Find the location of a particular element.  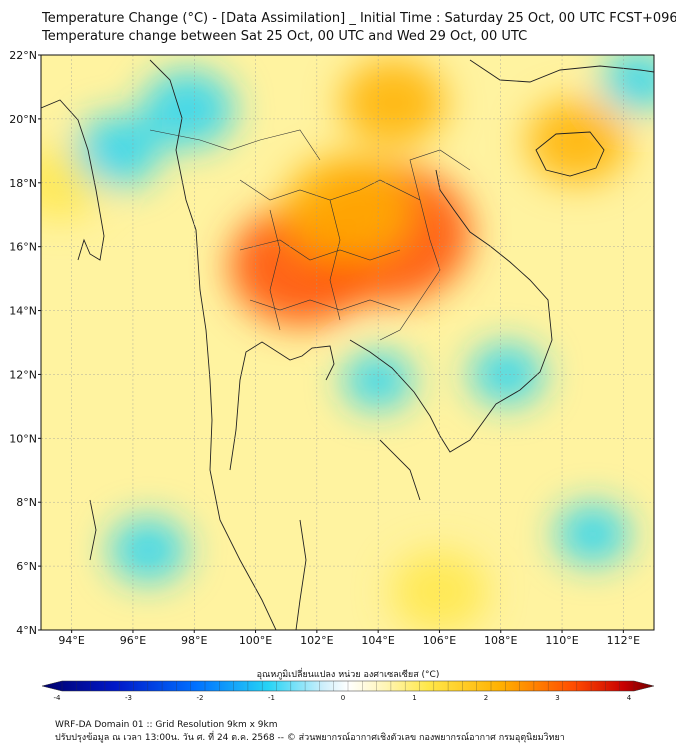

lat-label: 10°N is located at coordinates (23, 438).